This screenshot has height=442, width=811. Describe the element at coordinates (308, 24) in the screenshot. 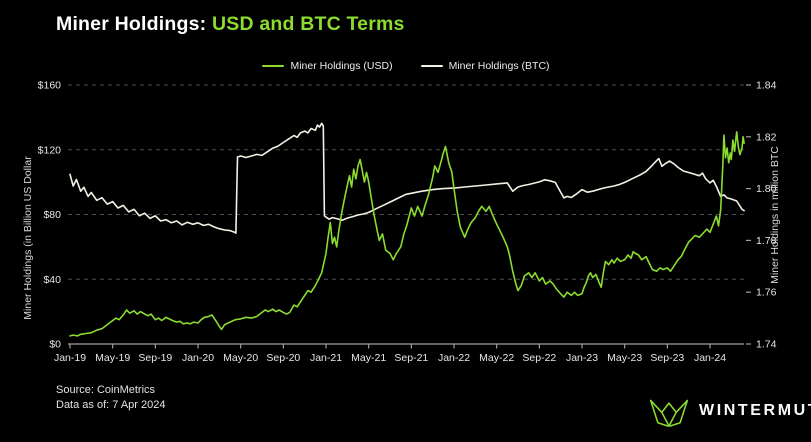

I see `title-highlight: USD and BTC Terms` at that location.